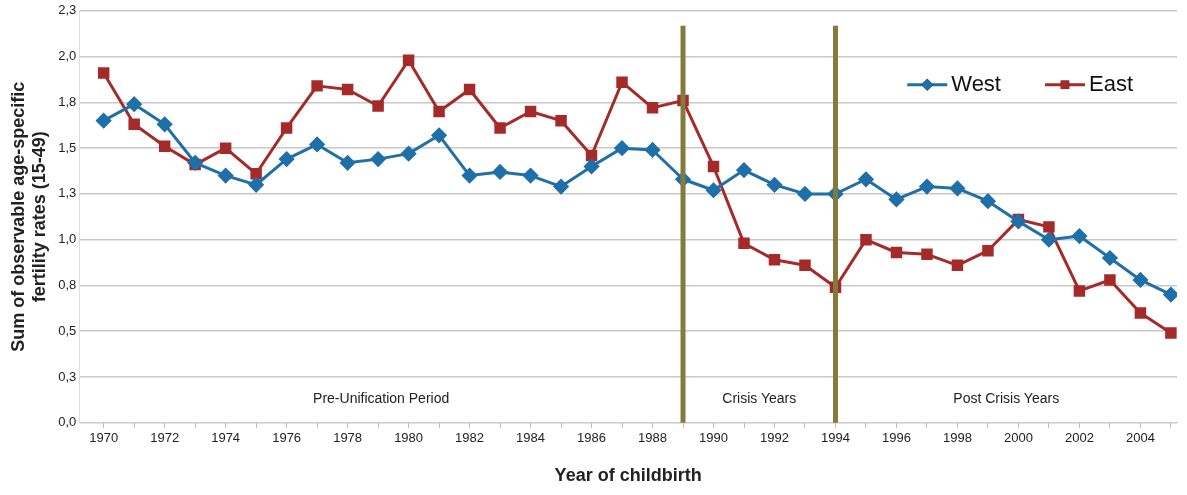 This screenshot has width=1187, height=495. Describe the element at coordinates (67, 56) in the screenshot. I see `y-tick-label: 2,0` at that location.